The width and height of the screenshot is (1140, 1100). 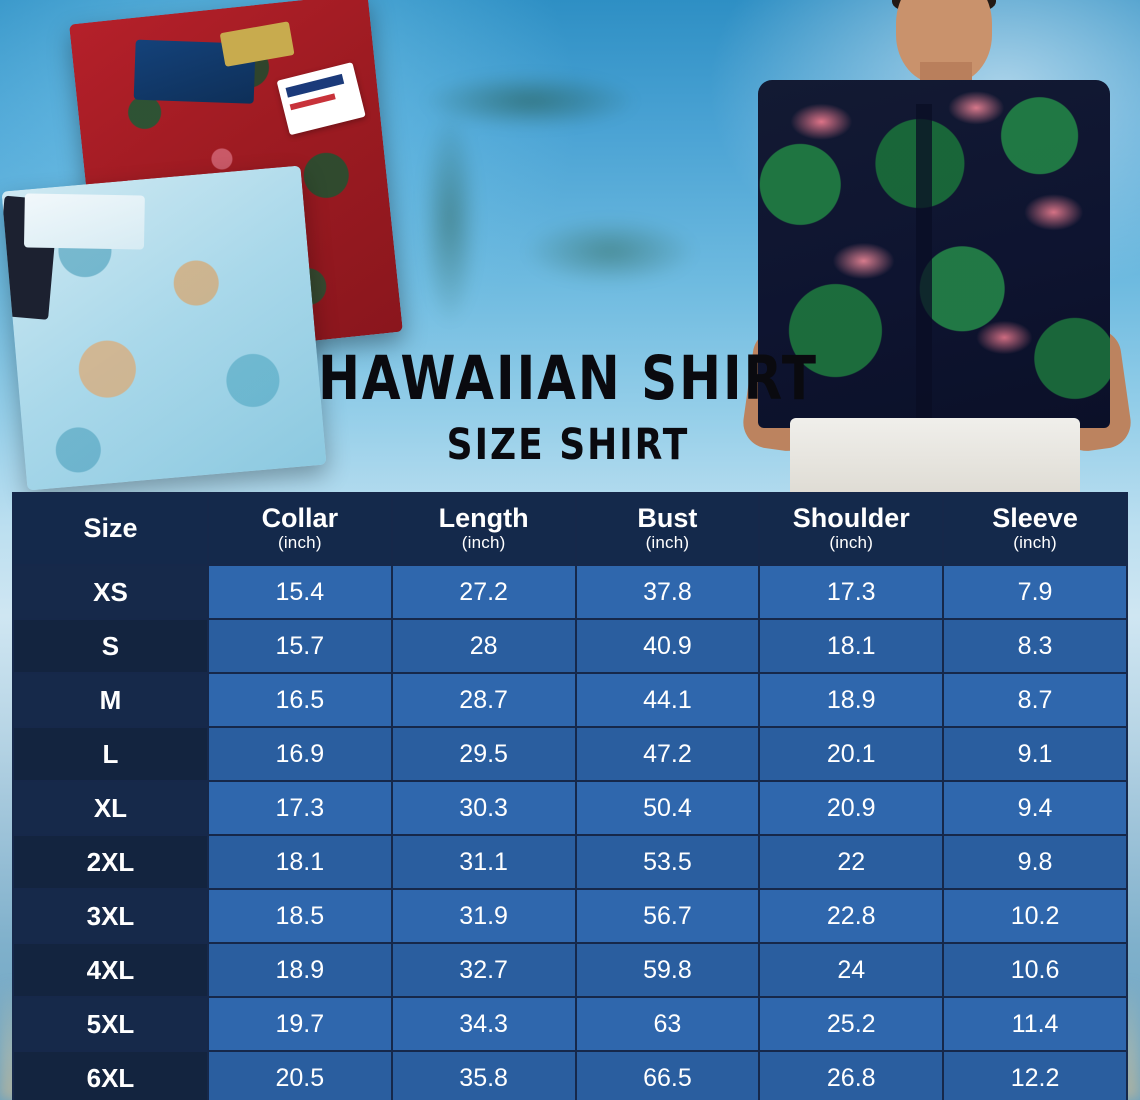 What do you see at coordinates (935, 455) in the screenshot?
I see `model-white-shorts` at bounding box center [935, 455].